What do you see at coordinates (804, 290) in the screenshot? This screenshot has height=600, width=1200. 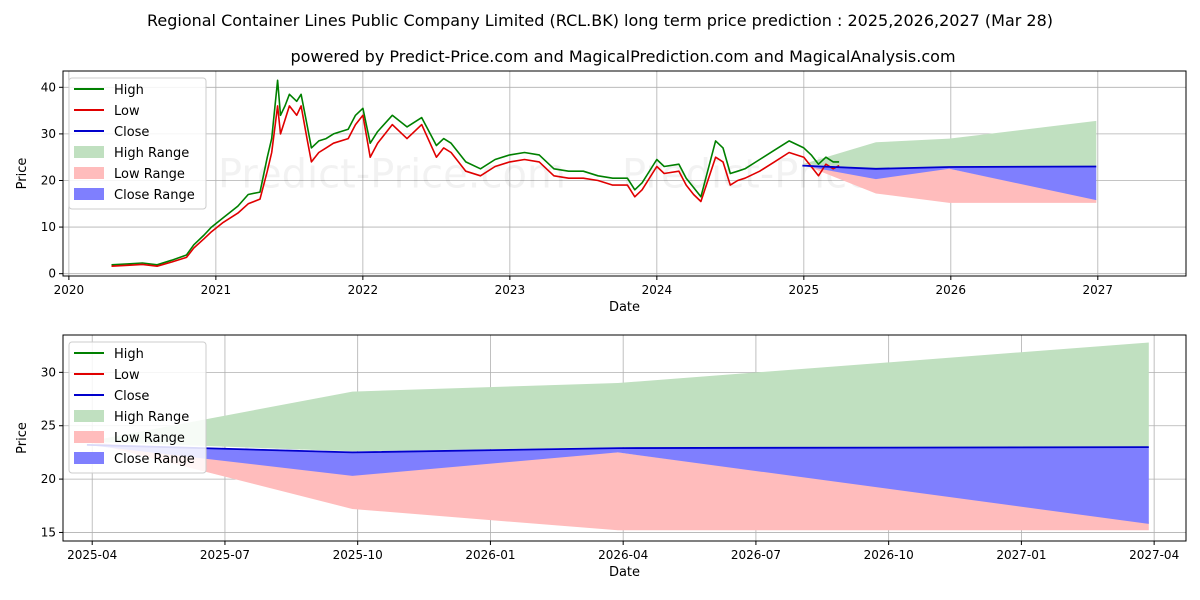 I see `x-tick-label: 2025` at bounding box center [804, 290].